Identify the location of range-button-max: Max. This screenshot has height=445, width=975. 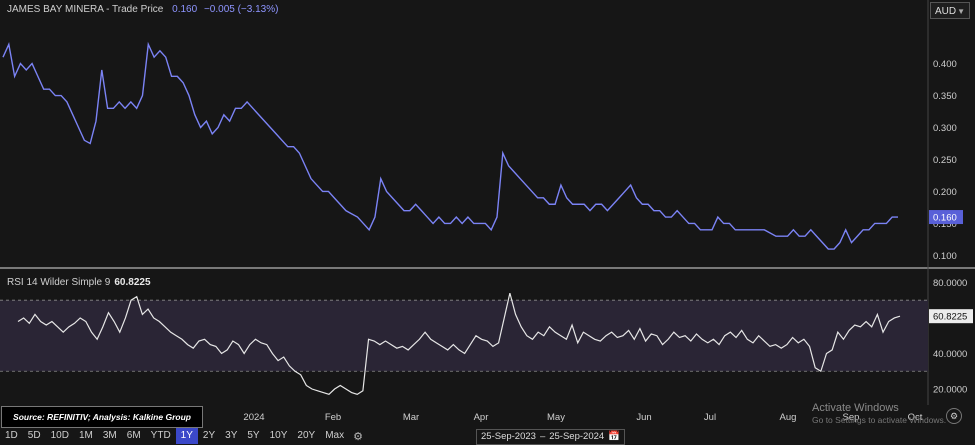
(335, 435).